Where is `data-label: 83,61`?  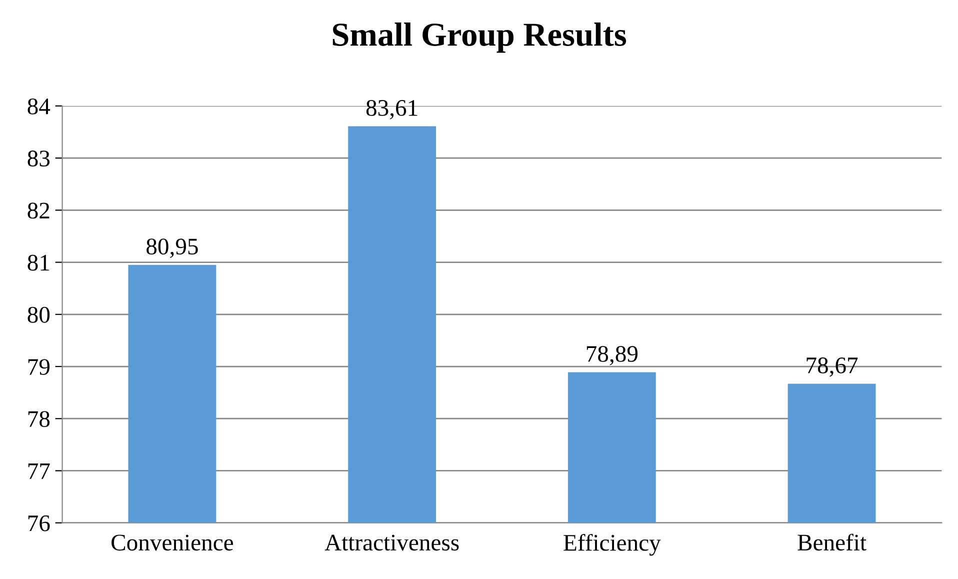 data-label: 83,61 is located at coordinates (392, 110).